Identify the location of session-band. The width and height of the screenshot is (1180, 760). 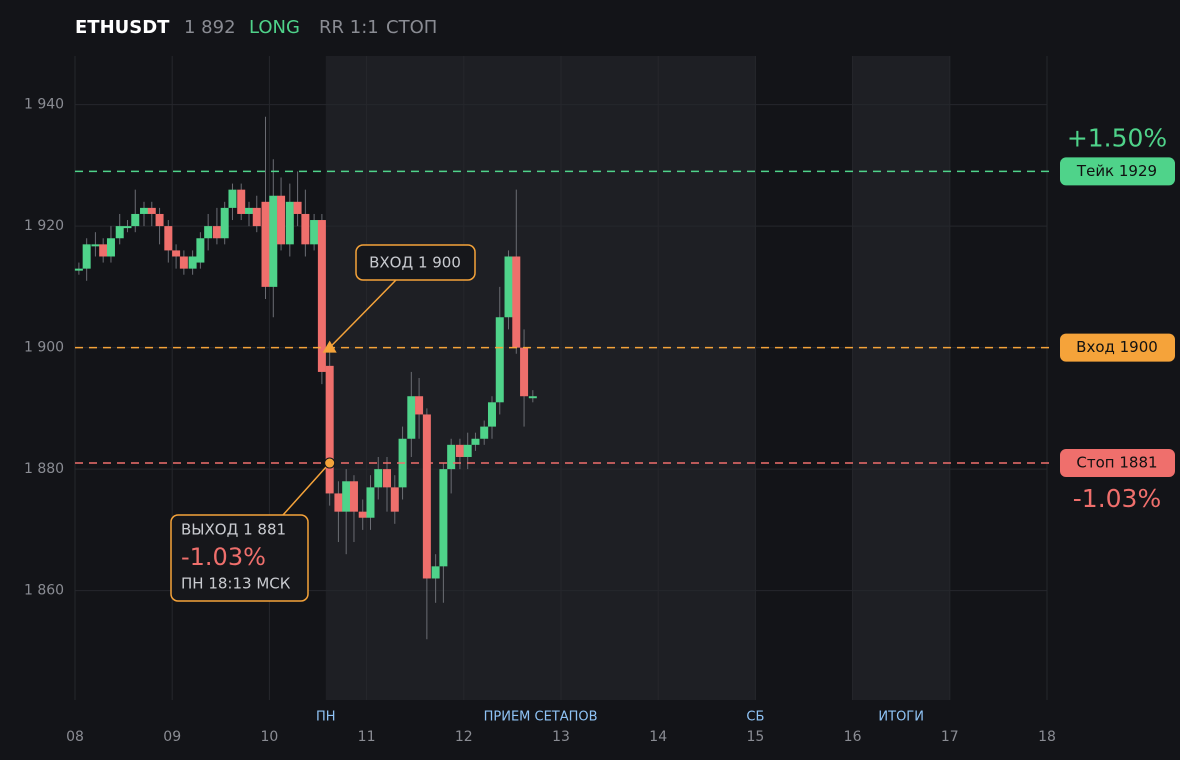
(901, 378).